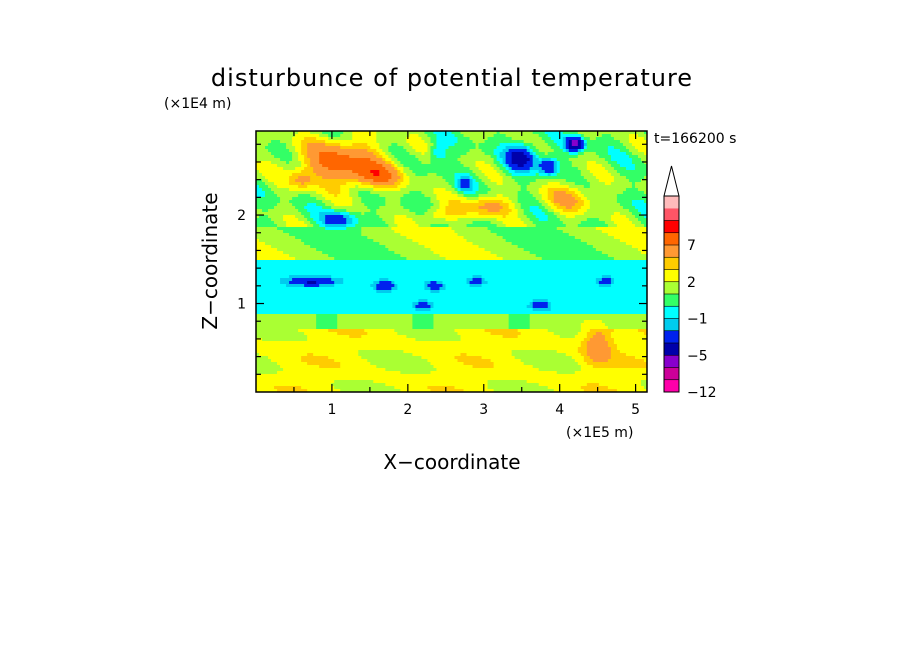 This screenshot has height=654, width=904. Describe the element at coordinates (671, 361) in the screenshot. I see `colorbar-swatch` at that location.